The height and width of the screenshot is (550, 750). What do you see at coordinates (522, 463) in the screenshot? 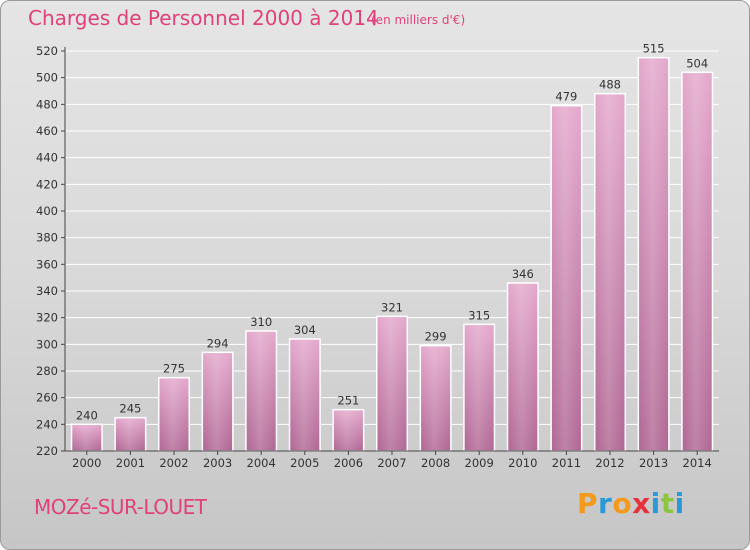
I see `x-tick-label: 2010` at bounding box center [522, 463].